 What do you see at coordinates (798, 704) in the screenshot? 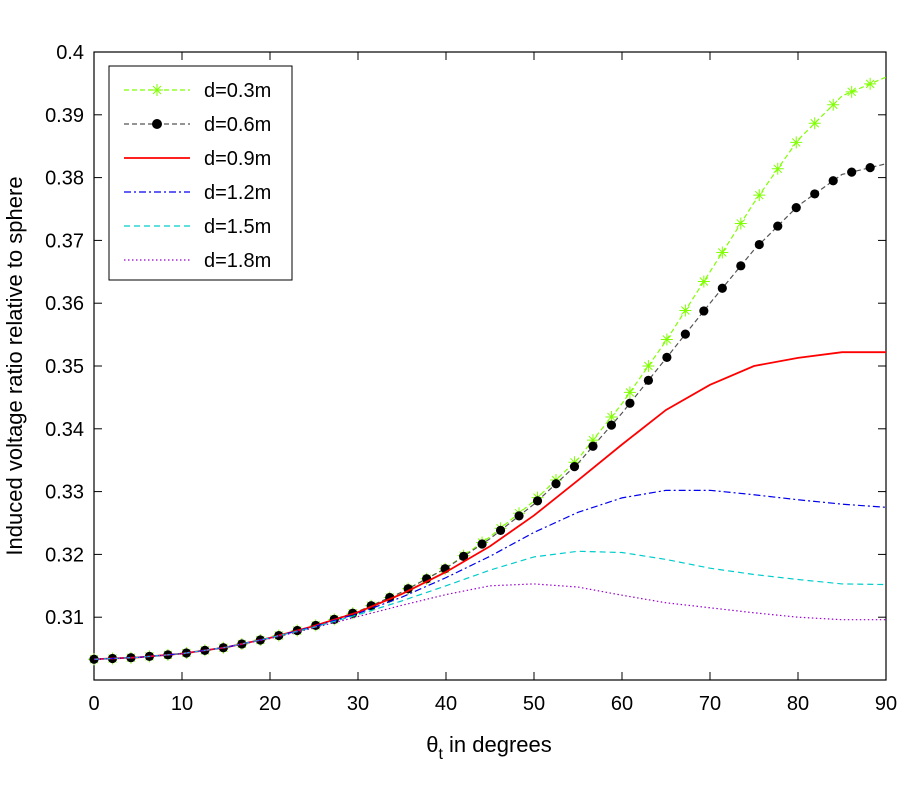
I see `x-tick-label: 80` at bounding box center [798, 704].